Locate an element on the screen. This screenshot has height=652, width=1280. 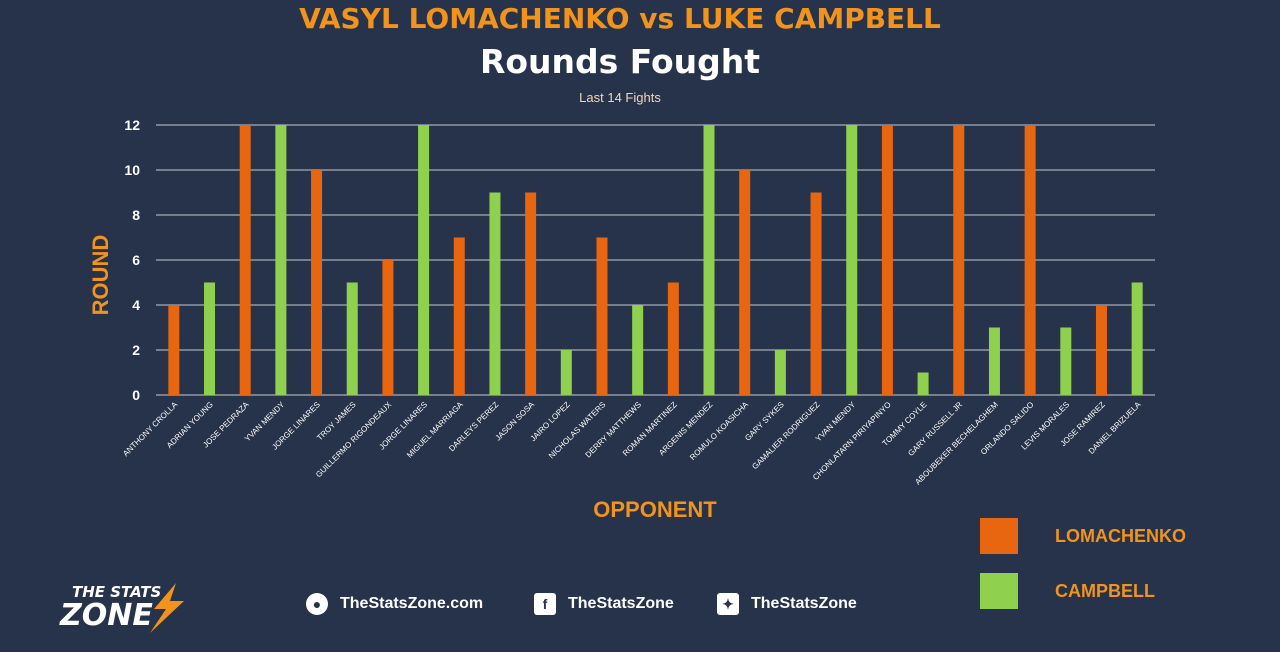
legend-item-lomachenko: LOMACHENKO is located at coordinates (1083, 536).